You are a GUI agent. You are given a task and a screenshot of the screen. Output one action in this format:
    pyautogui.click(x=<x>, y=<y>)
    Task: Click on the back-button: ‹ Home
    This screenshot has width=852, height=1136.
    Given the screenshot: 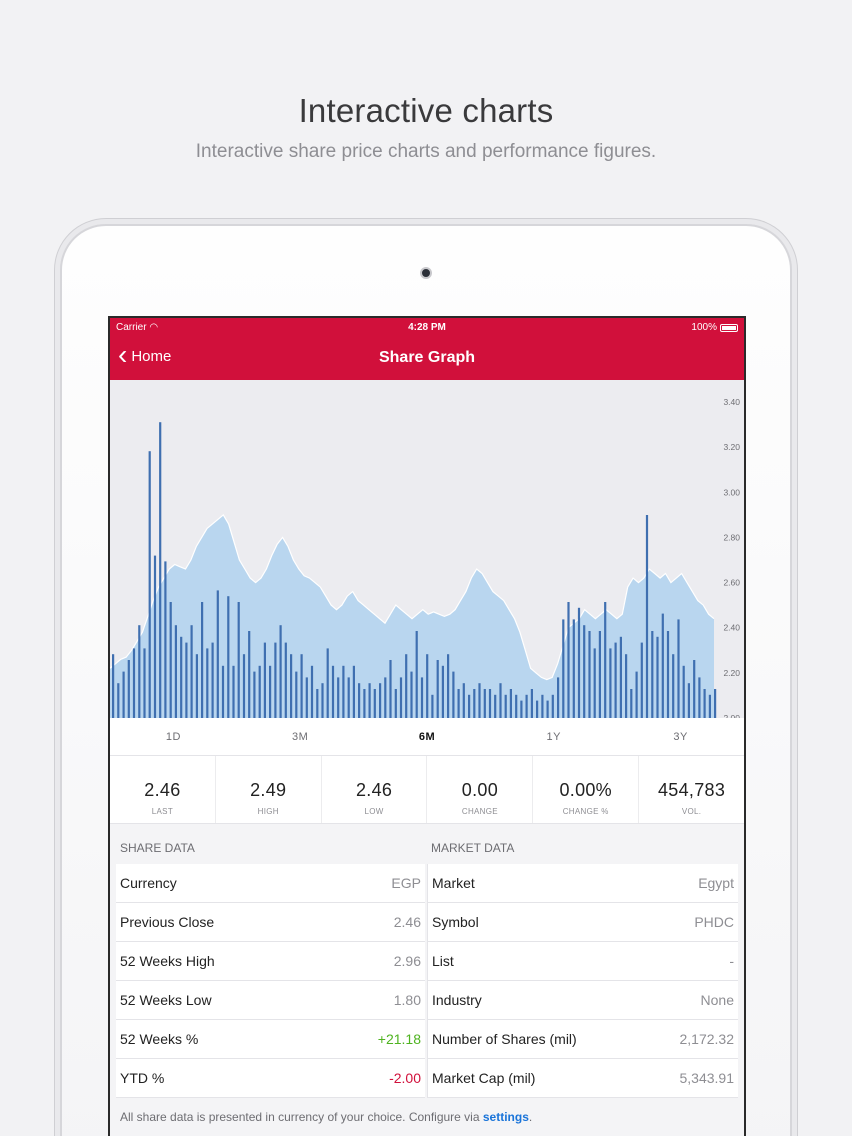 What is the action you would take?
    pyautogui.click(x=144, y=354)
    